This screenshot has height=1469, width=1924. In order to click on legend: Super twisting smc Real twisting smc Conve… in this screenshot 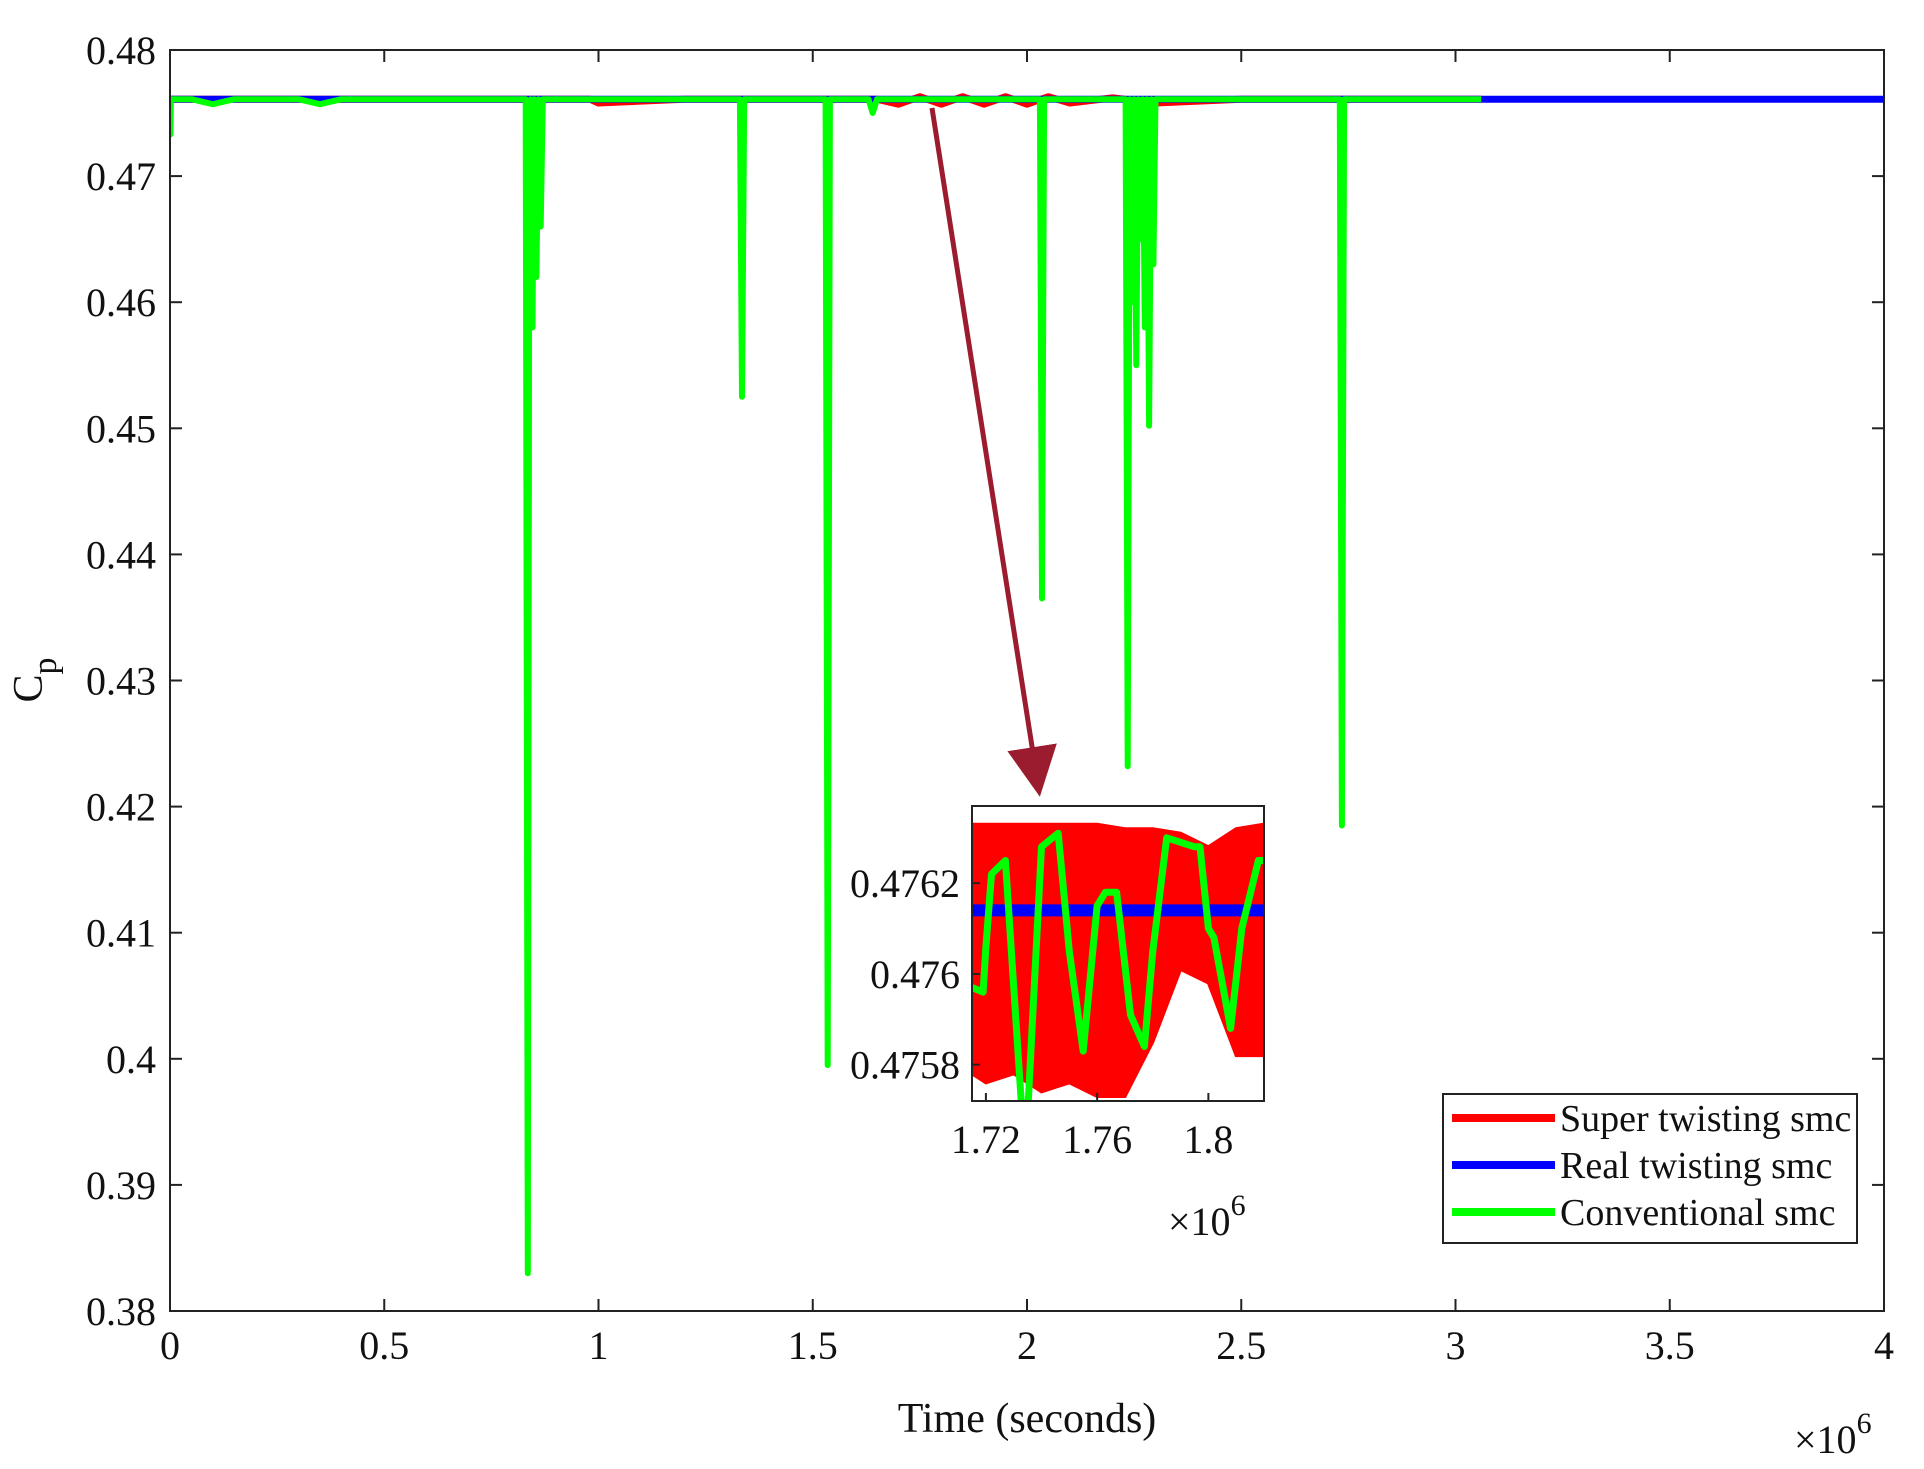, I will do `click(1650, 1168)`.